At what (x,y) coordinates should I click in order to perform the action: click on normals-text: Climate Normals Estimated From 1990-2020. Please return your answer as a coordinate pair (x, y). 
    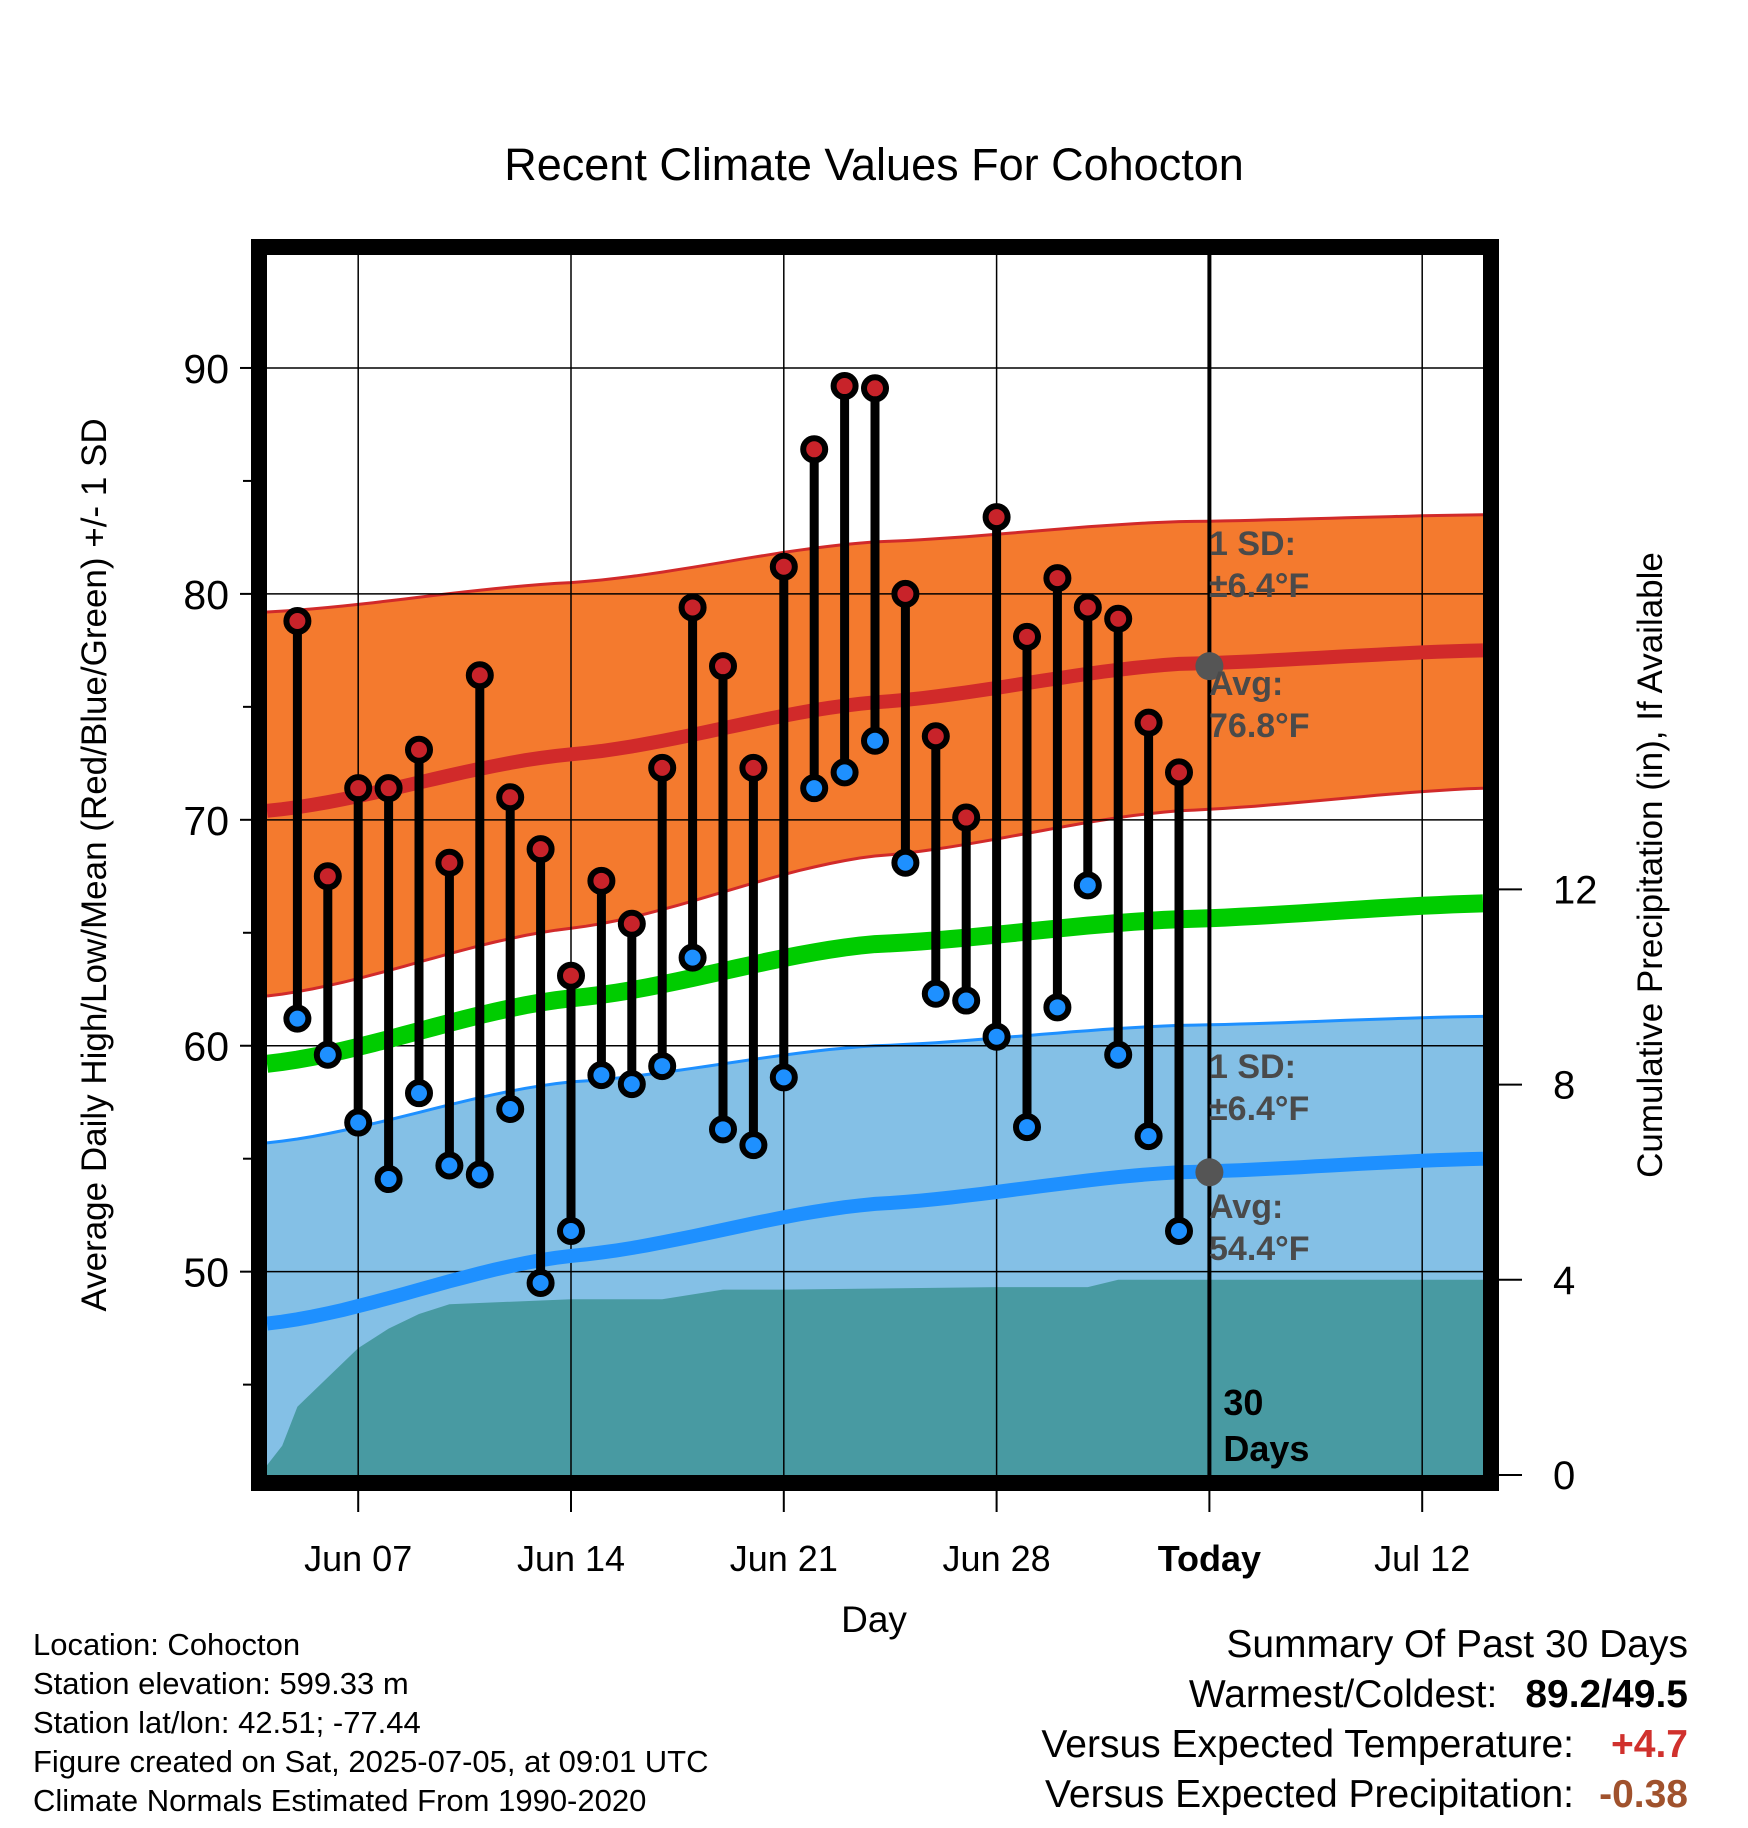
    Looking at the image, I should click on (340, 1800).